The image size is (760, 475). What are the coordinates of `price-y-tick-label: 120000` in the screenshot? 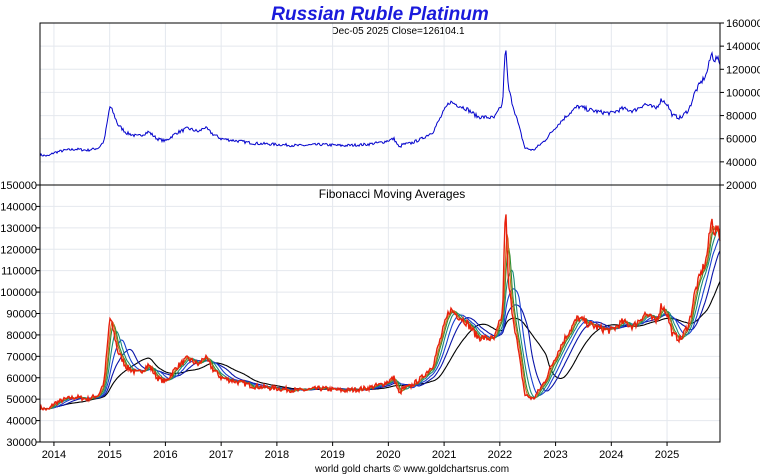 It's located at (743, 70).